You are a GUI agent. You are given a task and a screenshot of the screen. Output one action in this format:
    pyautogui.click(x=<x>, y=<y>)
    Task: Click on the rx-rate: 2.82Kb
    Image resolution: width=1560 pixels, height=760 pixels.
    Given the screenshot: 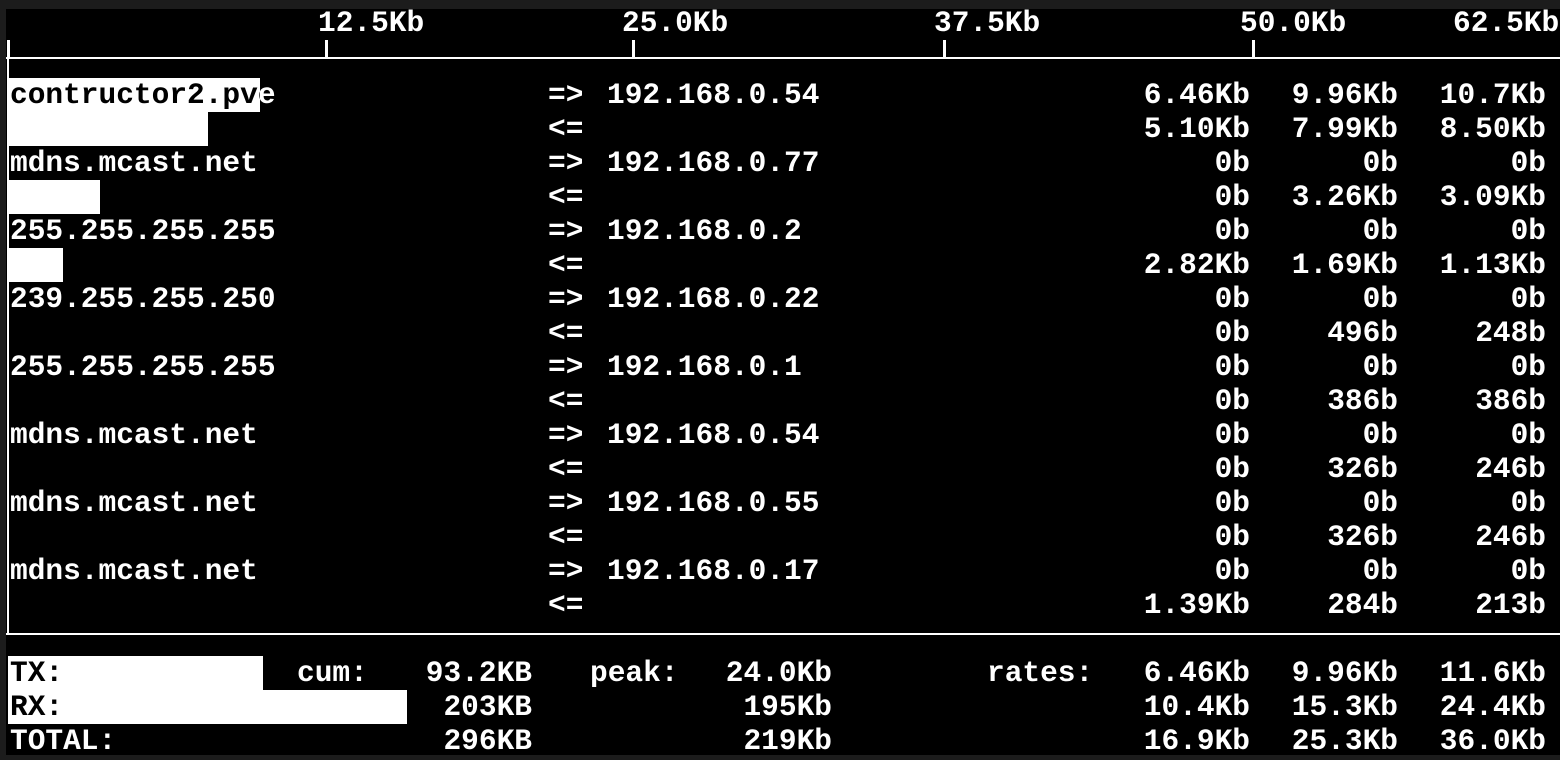 What is the action you would take?
    pyautogui.click(x=1196, y=265)
    